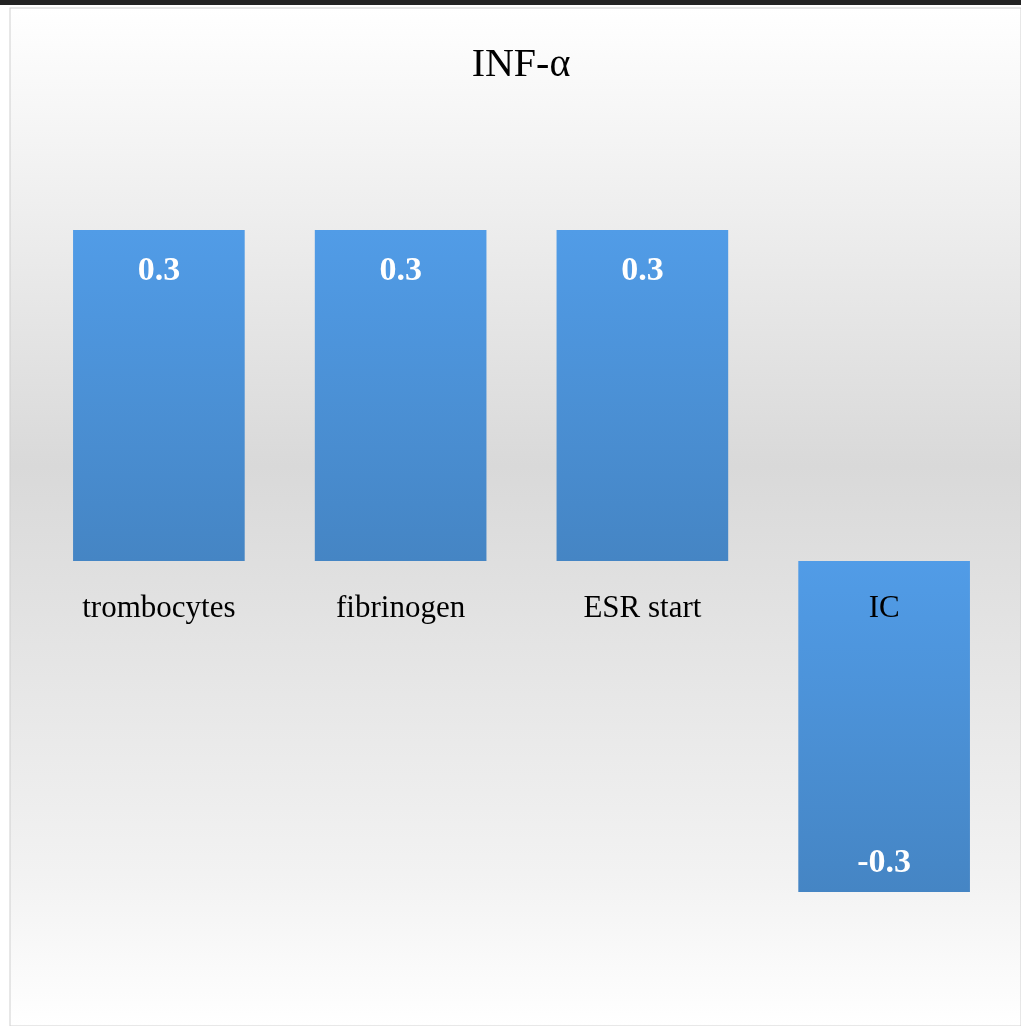 Image resolution: width=1021 pixels, height=1026 pixels. Describe the element at coordinates (884, 606) in the screenshot. I see `x-tick-label: IC` at that location.